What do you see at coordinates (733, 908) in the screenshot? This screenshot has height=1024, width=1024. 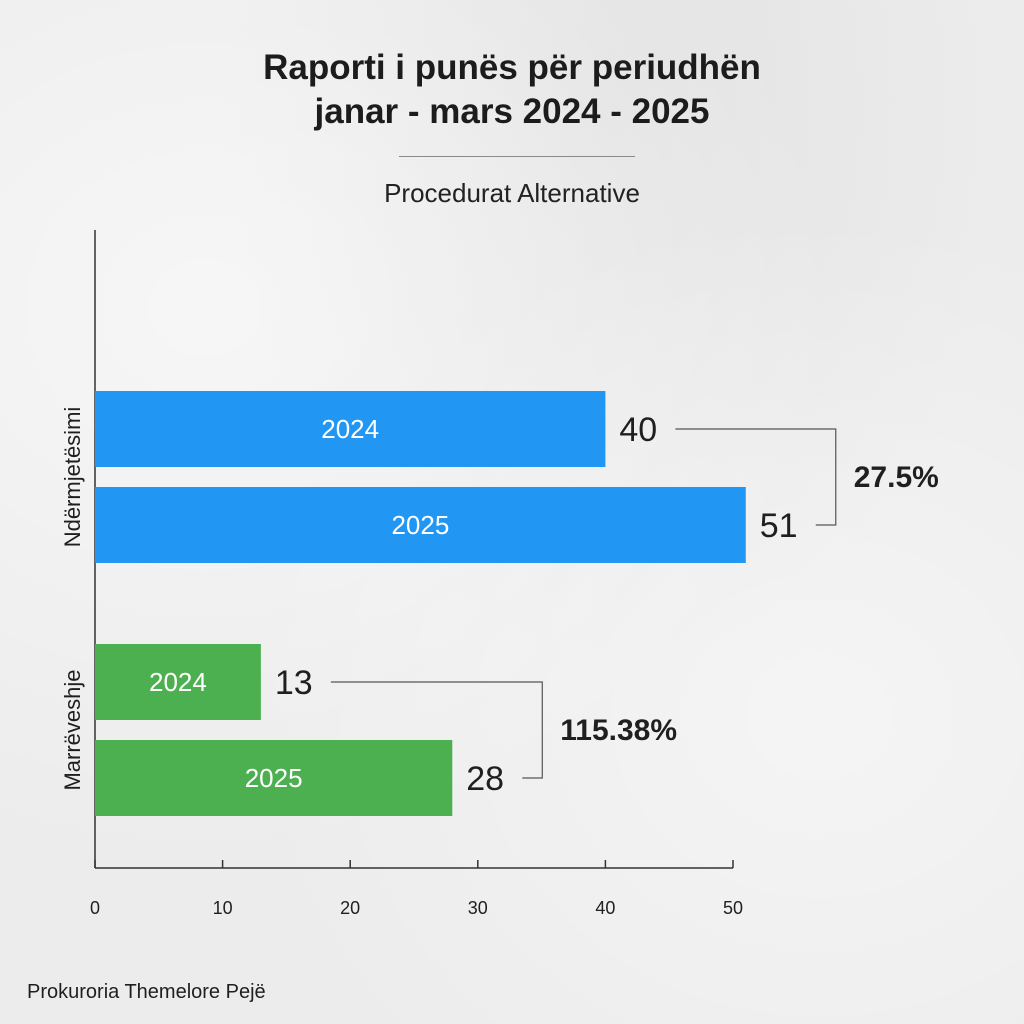 I see `x-tick-label-50: 50` at bounding box center [733, 908].